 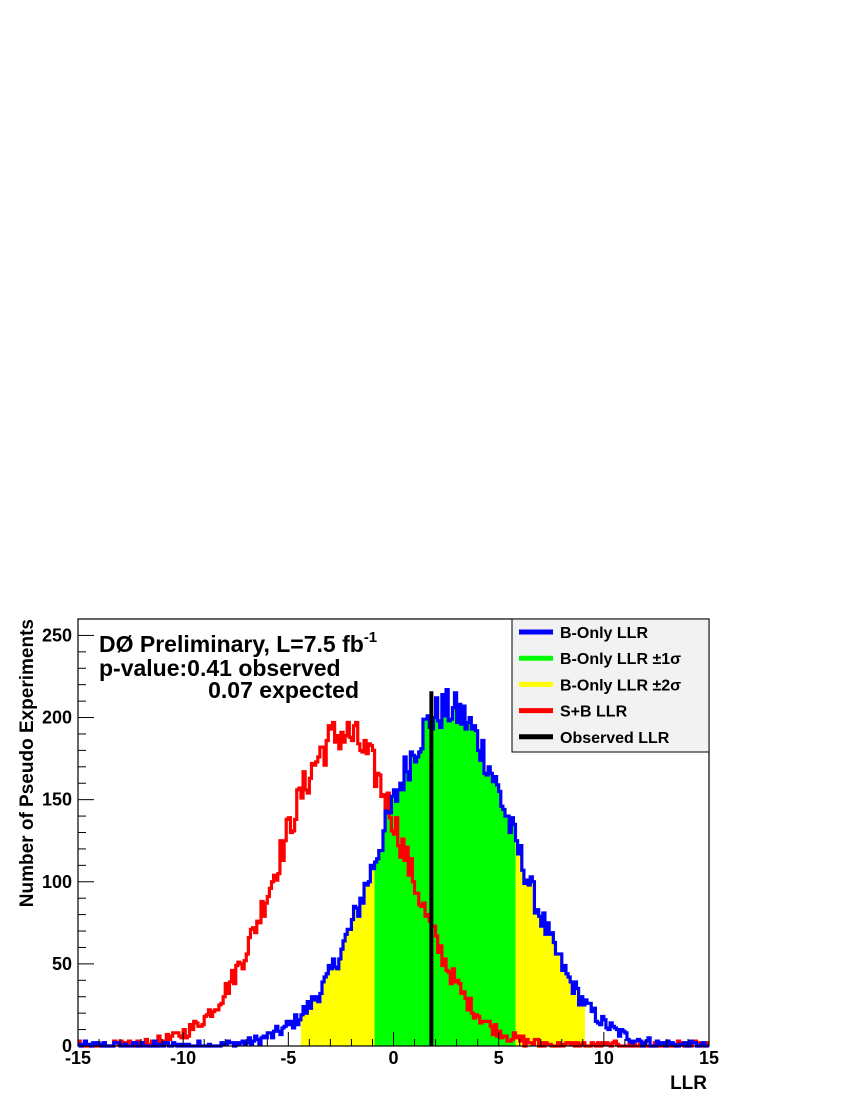 I want to click on legend-label: B-Only LLR, so click(x=604, y=633).